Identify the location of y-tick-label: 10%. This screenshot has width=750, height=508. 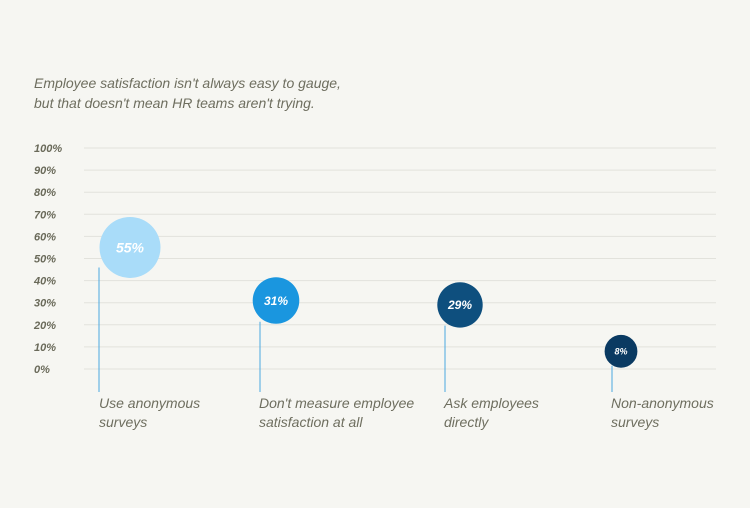
(45, 348).